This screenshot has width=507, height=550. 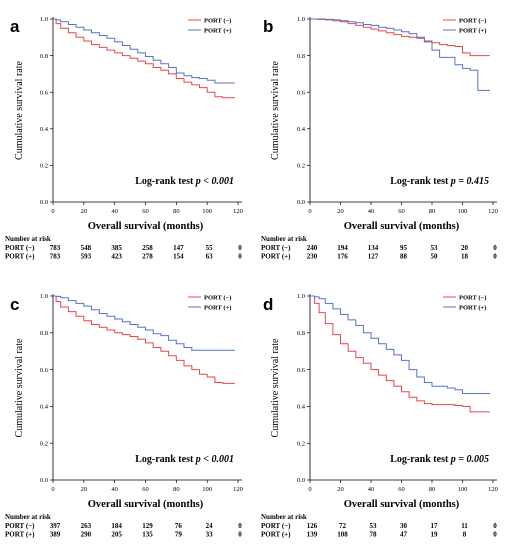 I want to click on risk-table-cell: 263, so click(x=86, y=526).